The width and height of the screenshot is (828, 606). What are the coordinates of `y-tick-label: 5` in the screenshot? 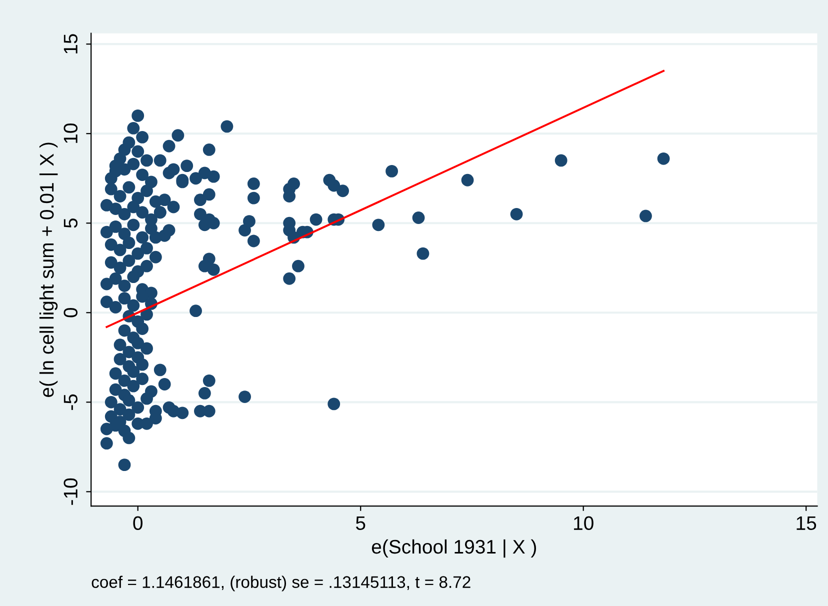 It's located at (71, 223).